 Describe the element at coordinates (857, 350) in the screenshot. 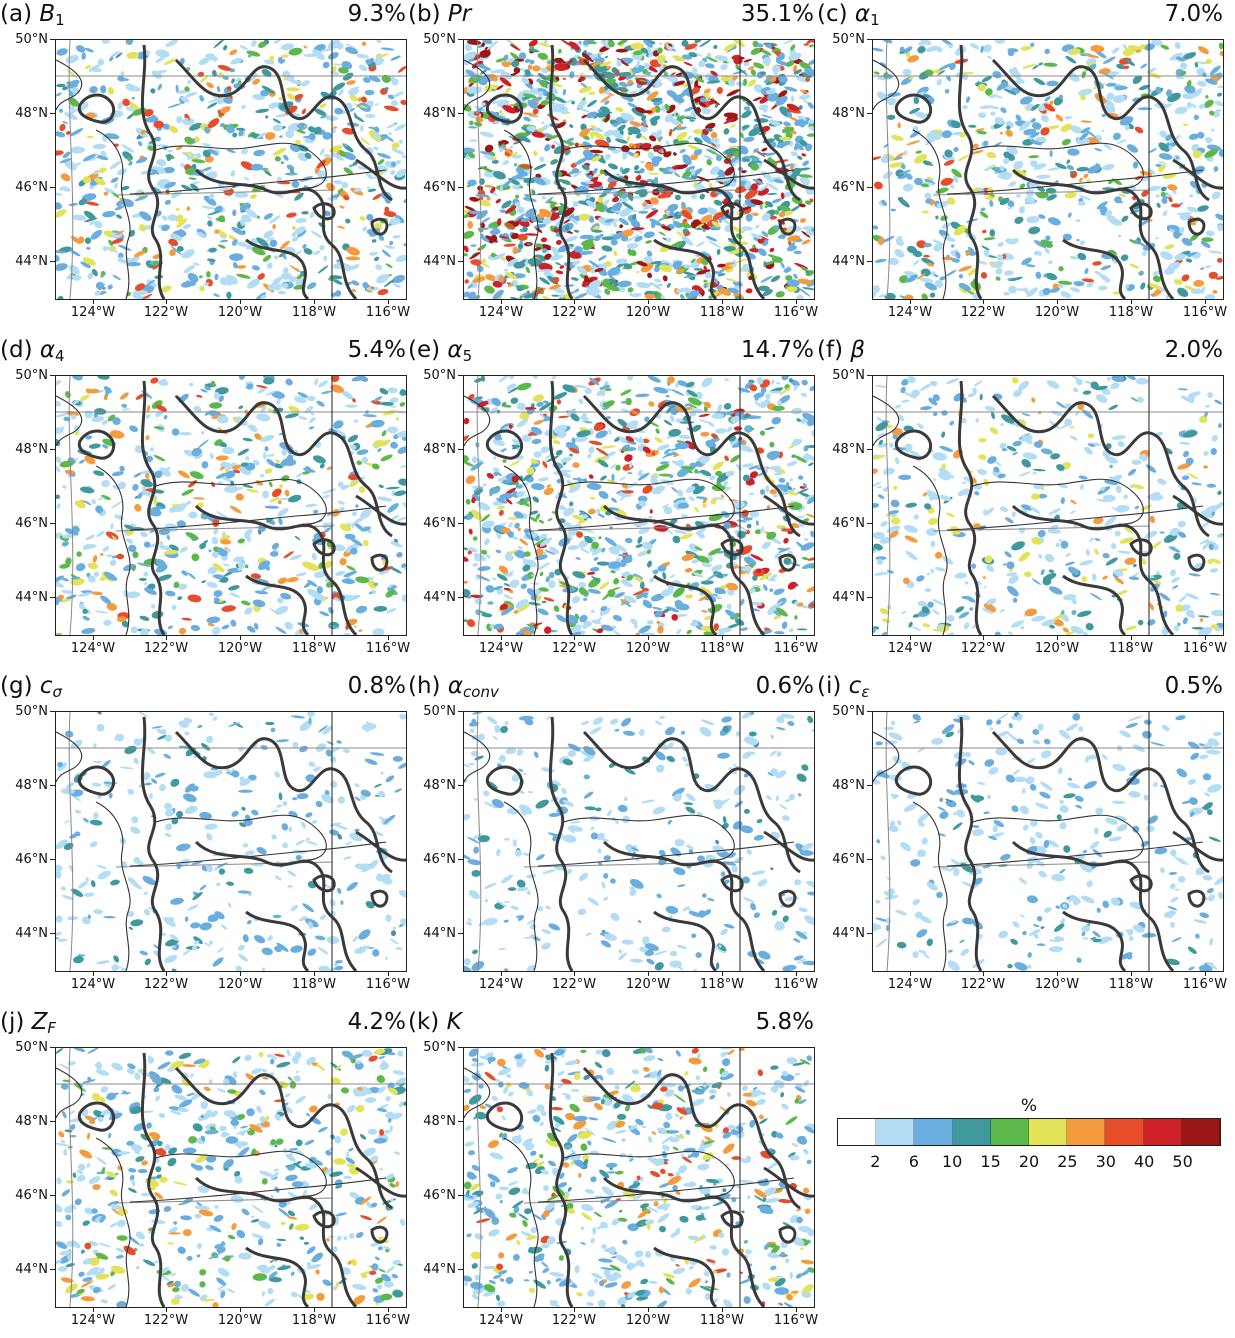

I see `parameter-symbol: β` at that location.